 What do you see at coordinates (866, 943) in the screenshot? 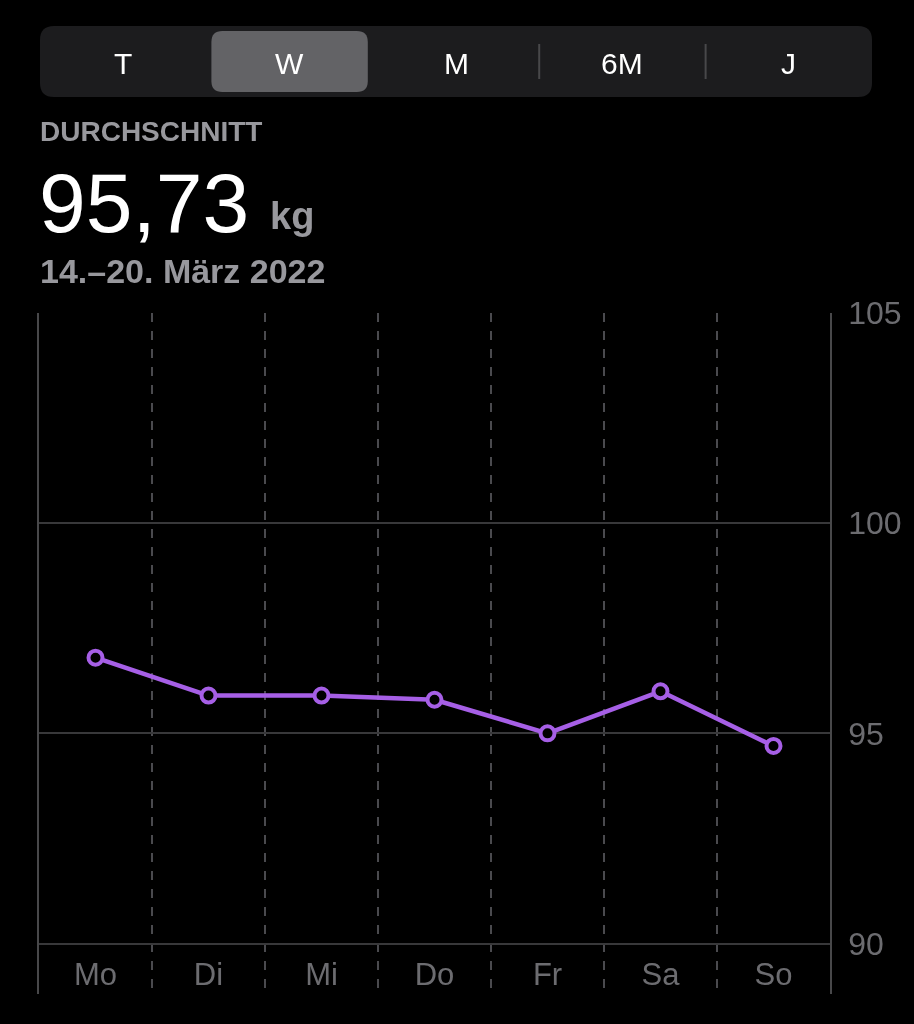
I see `y-tick-label: 90` at bounding box center [866, 943].